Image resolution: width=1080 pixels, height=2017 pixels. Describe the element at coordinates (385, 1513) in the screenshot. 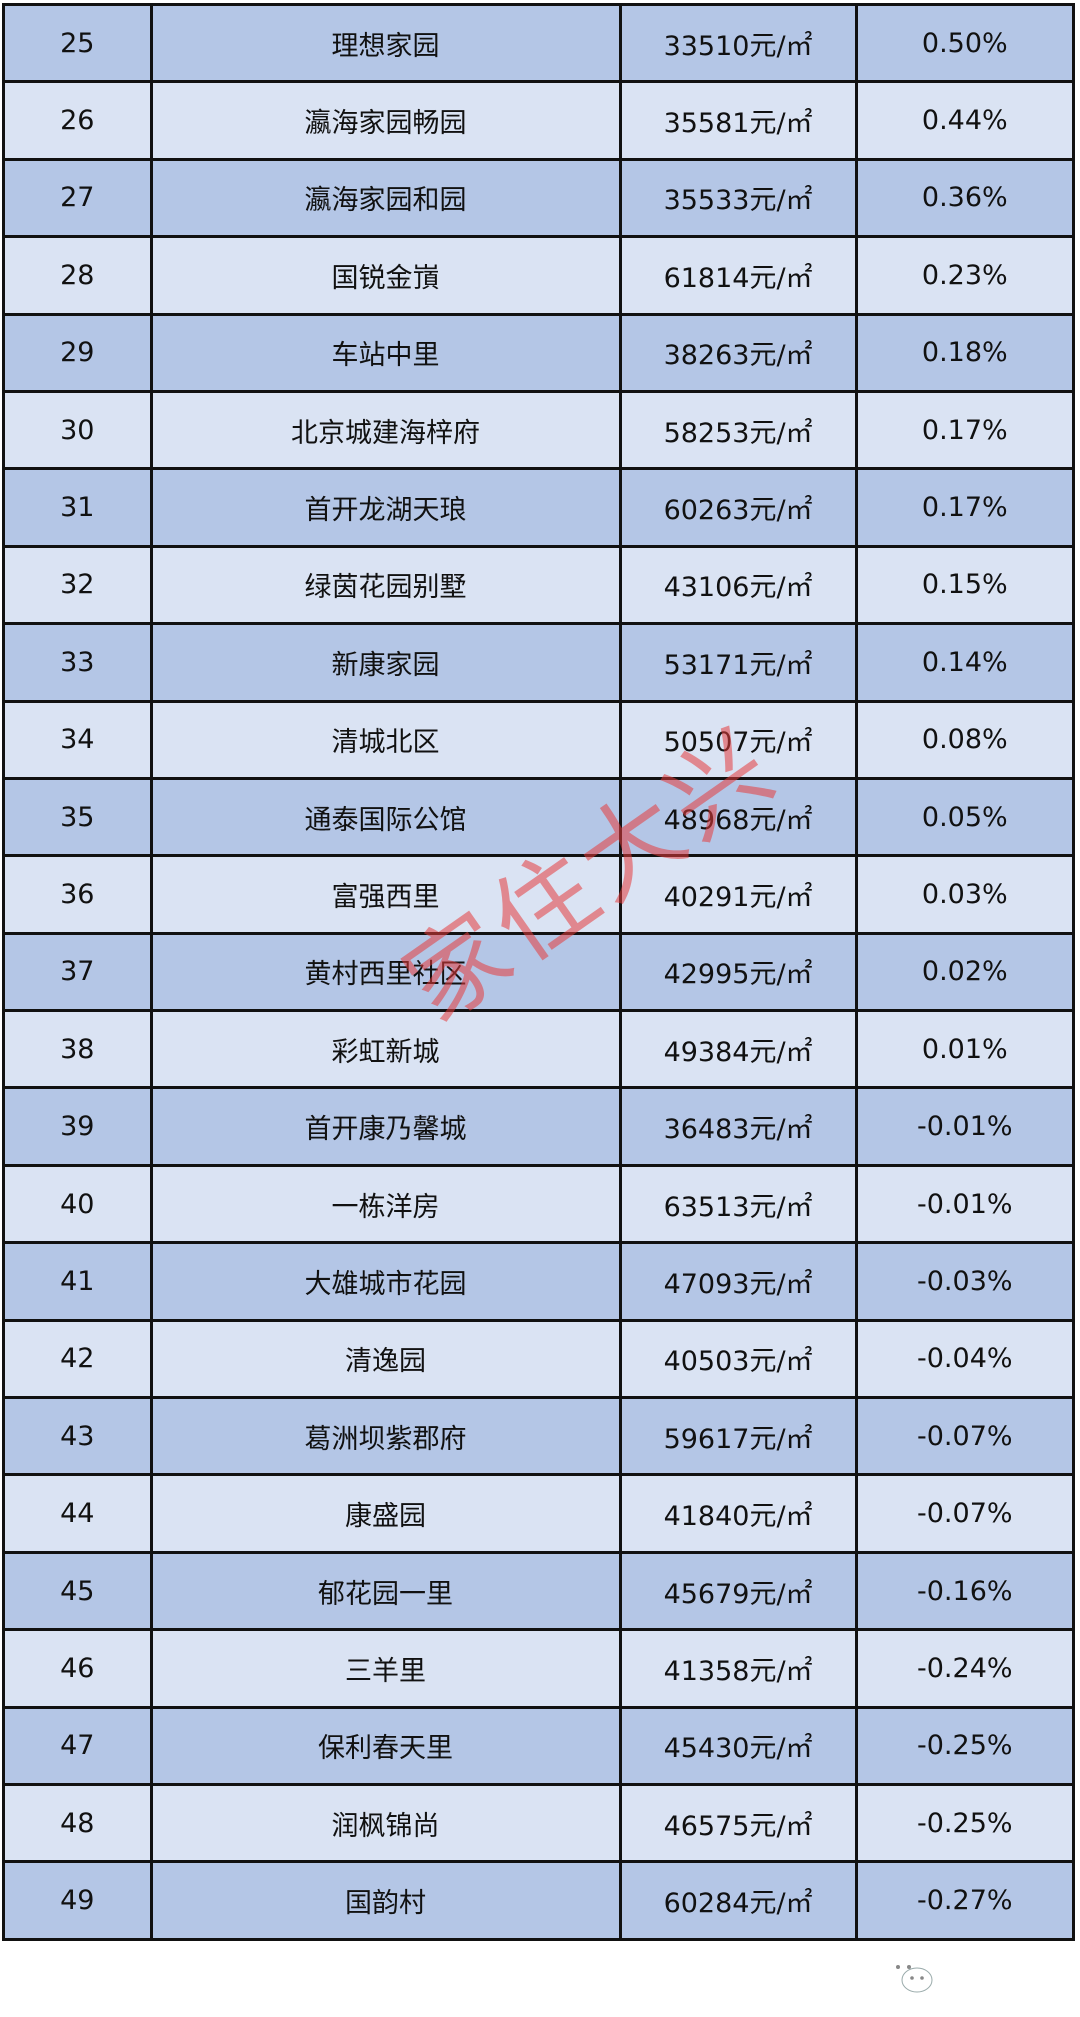

I see `community-name-cell: 康盛园` at that location.